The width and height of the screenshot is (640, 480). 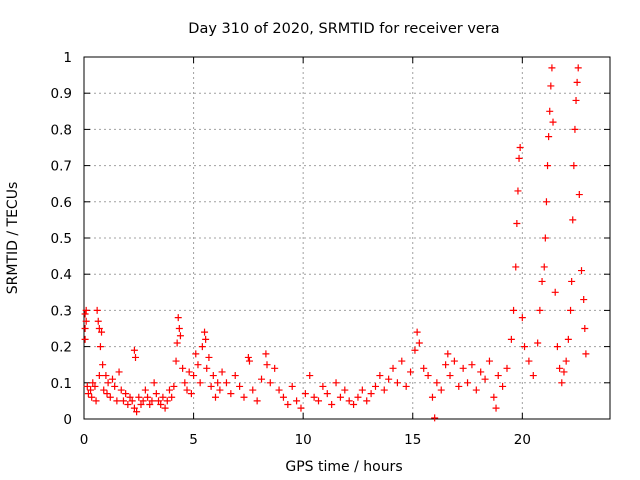 I want to click on x-tick-label: 0, so click(x=84, y=440).